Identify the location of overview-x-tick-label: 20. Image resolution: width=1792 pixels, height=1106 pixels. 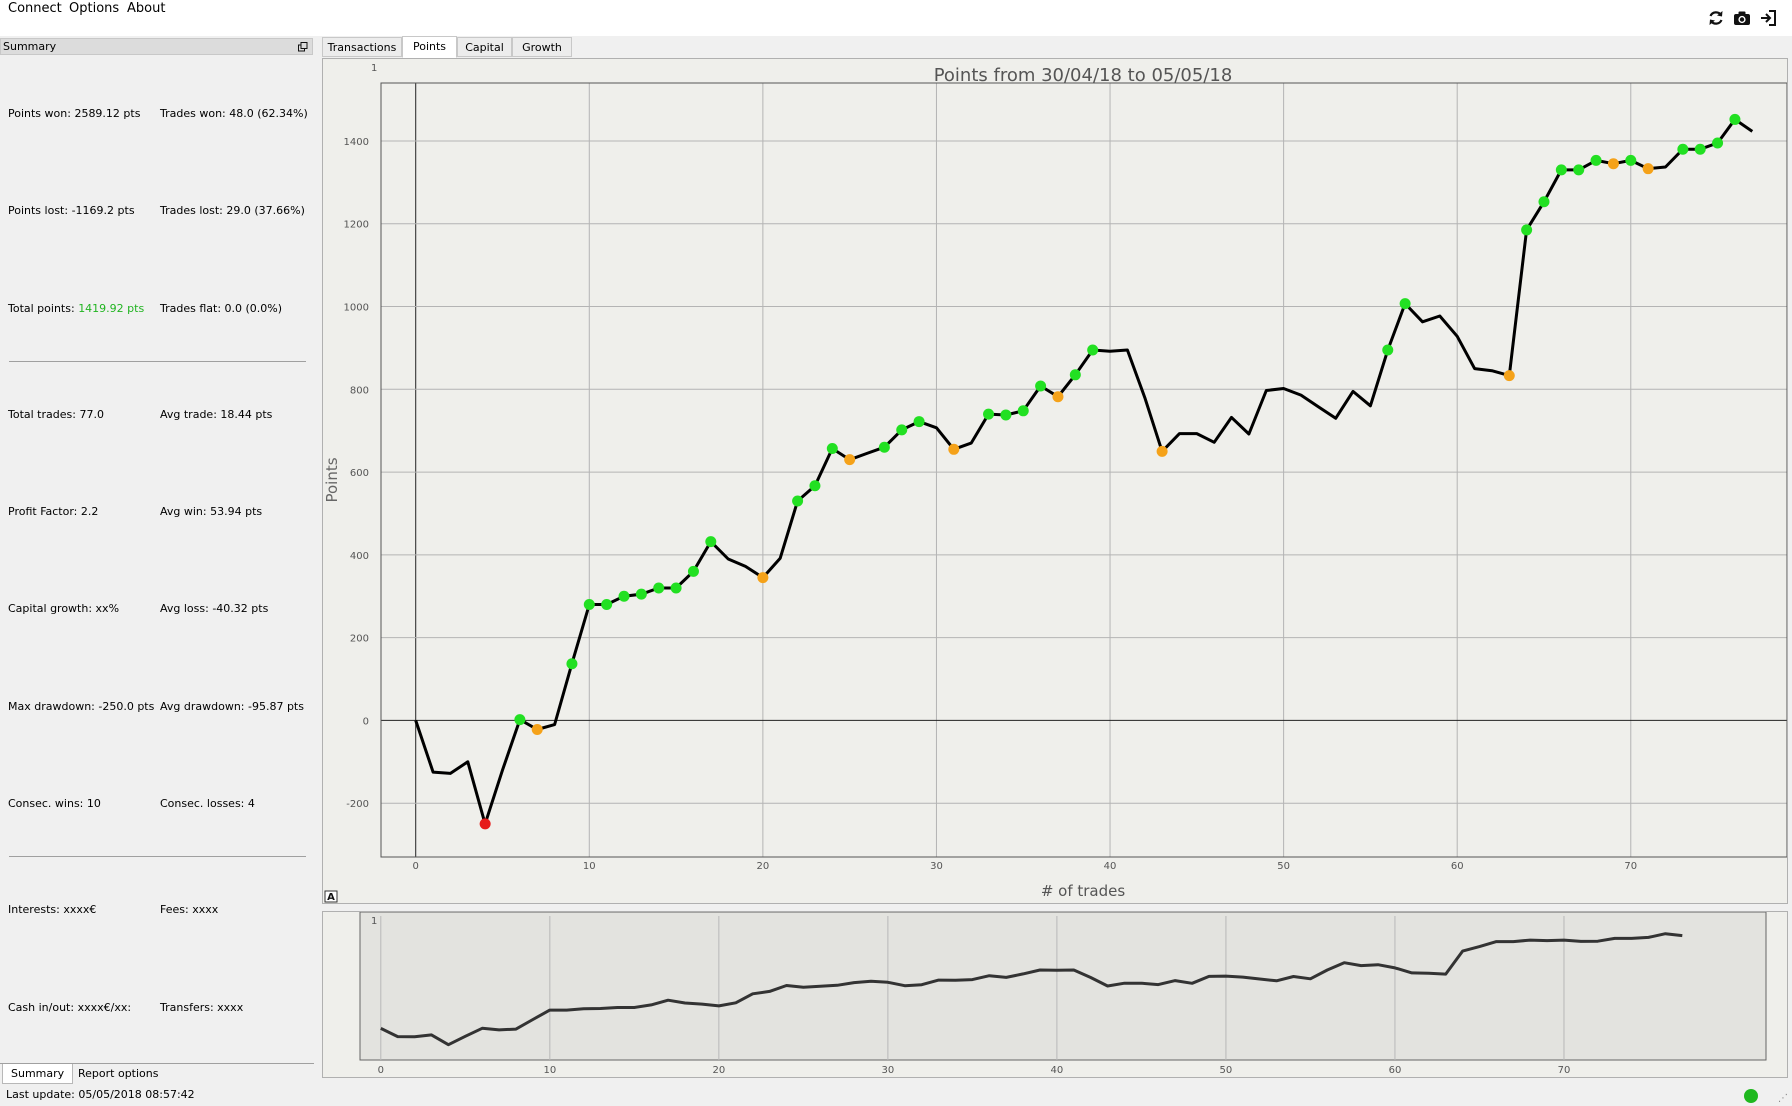
(718, 1070).